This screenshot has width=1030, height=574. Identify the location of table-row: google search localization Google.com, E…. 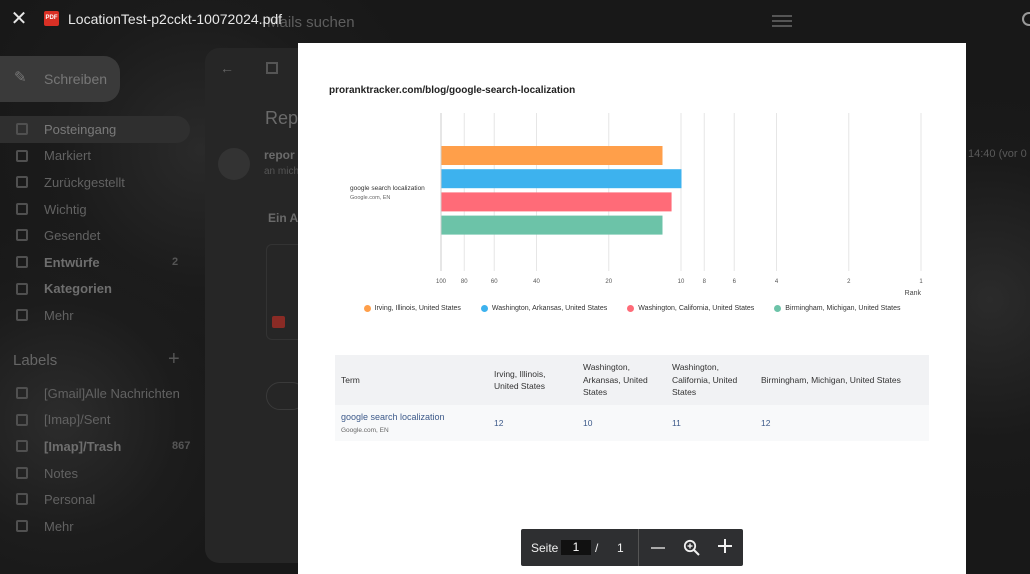
(632, 423).